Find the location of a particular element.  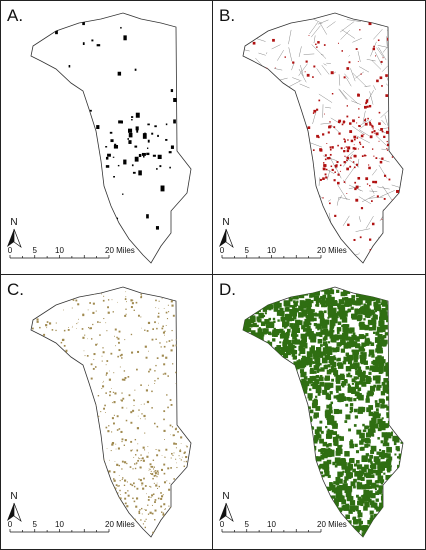

panel-label-c: C. is located at coordinates (15, 289).